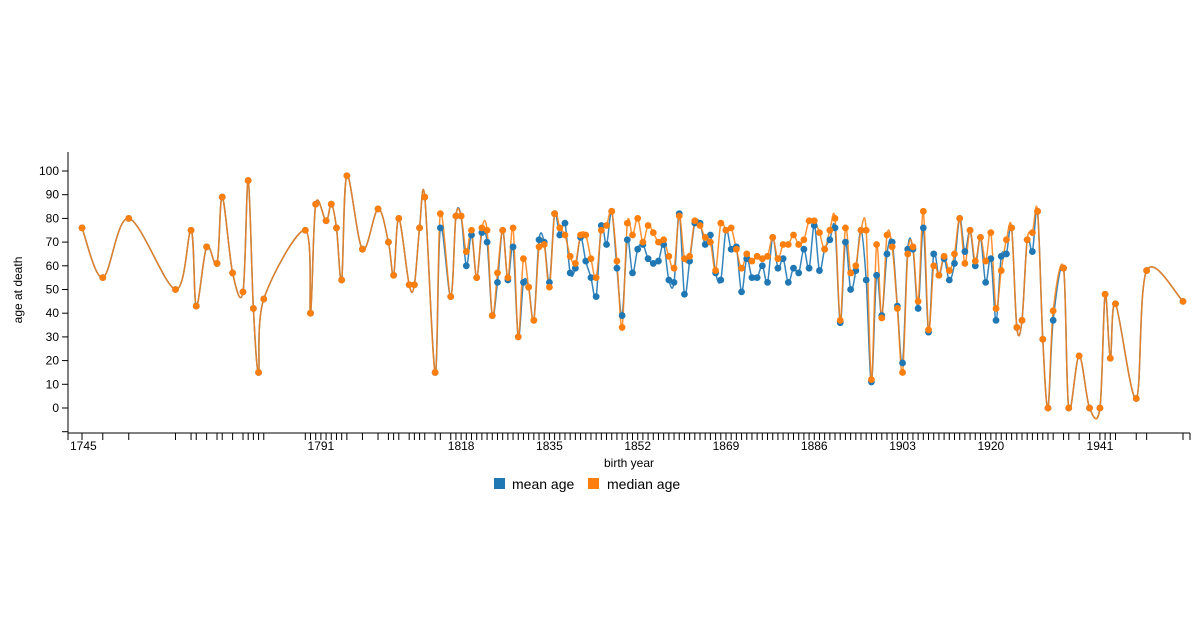 Image resolution: width=1200 pixels, height=630 pixels. Describe the element at coordinates (634, 484) in the screenshot. I see `legend-item-median-age: median age` at that location.